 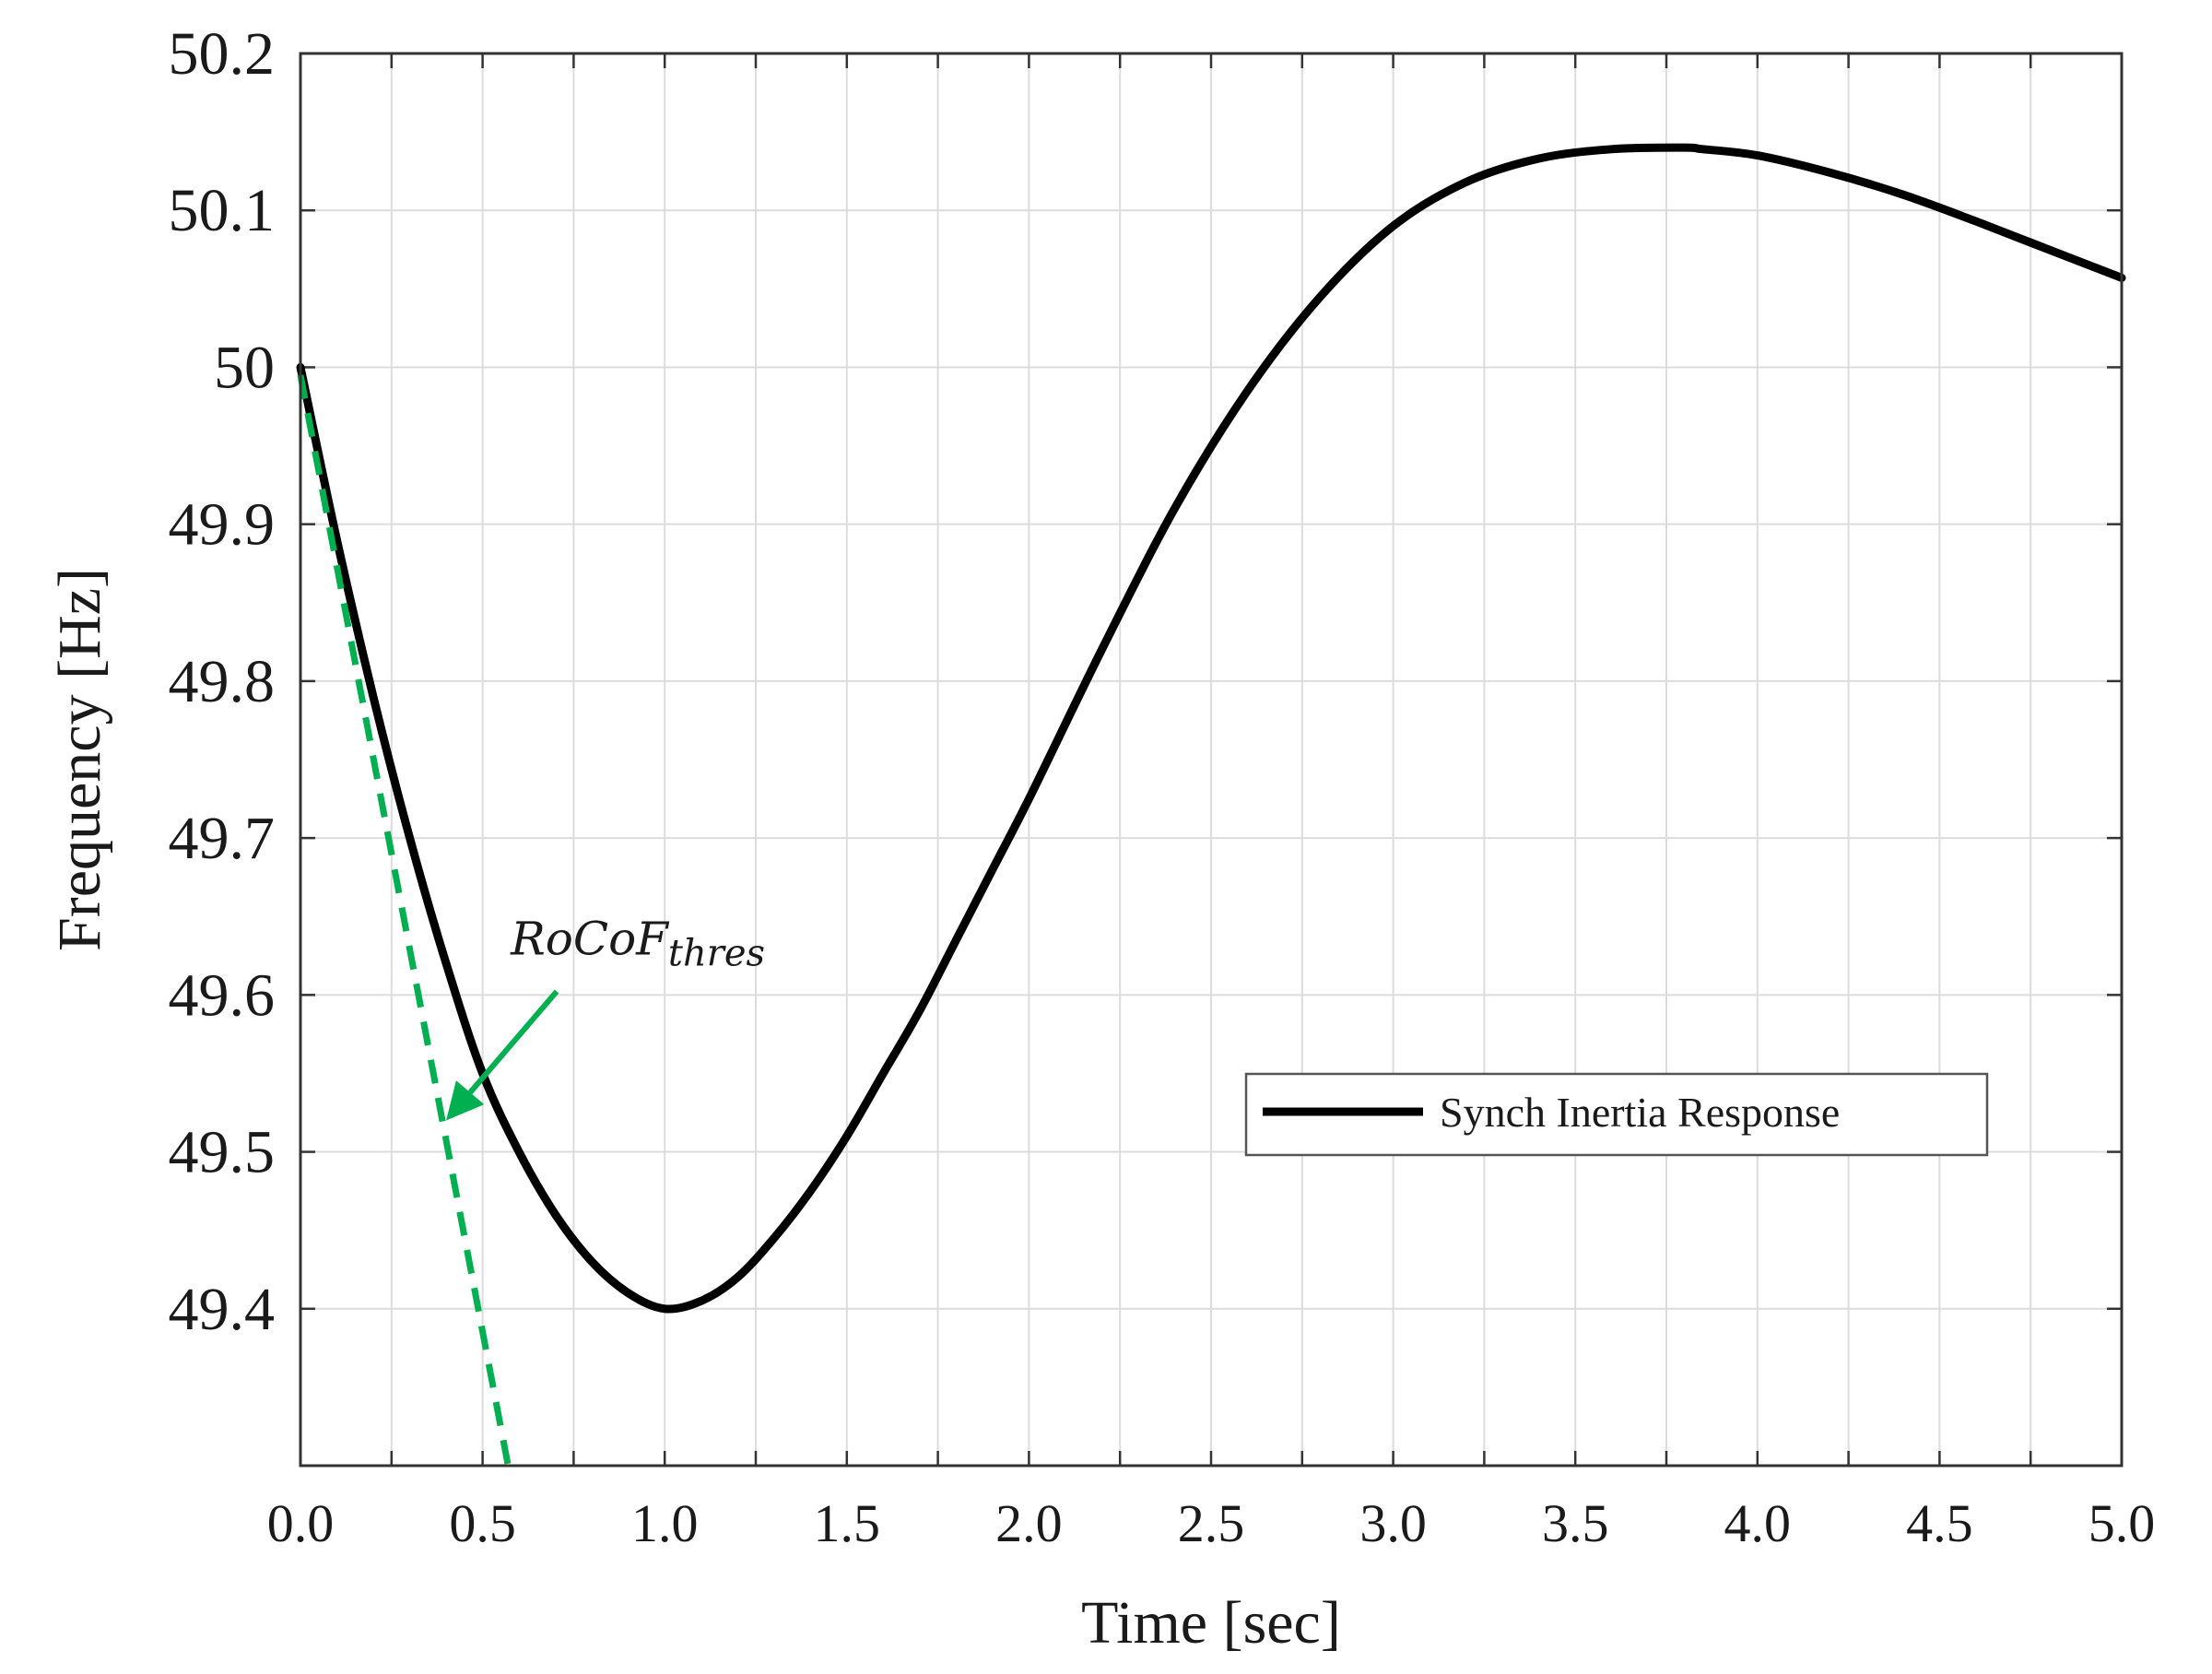 I want to click on annotation-arrow, so click(x=513, y=1042).